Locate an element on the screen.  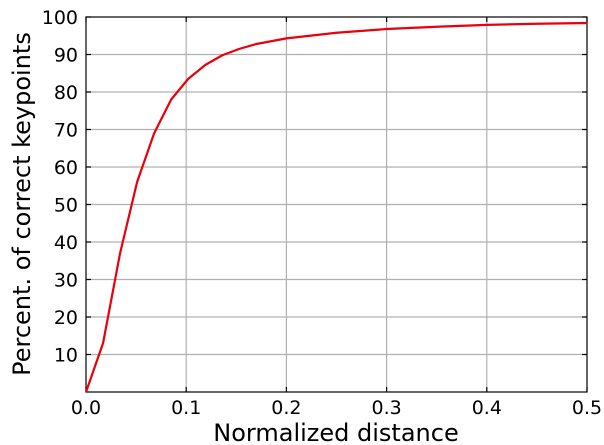
y-tick-label: 40 is located at coordinates (66, 243).